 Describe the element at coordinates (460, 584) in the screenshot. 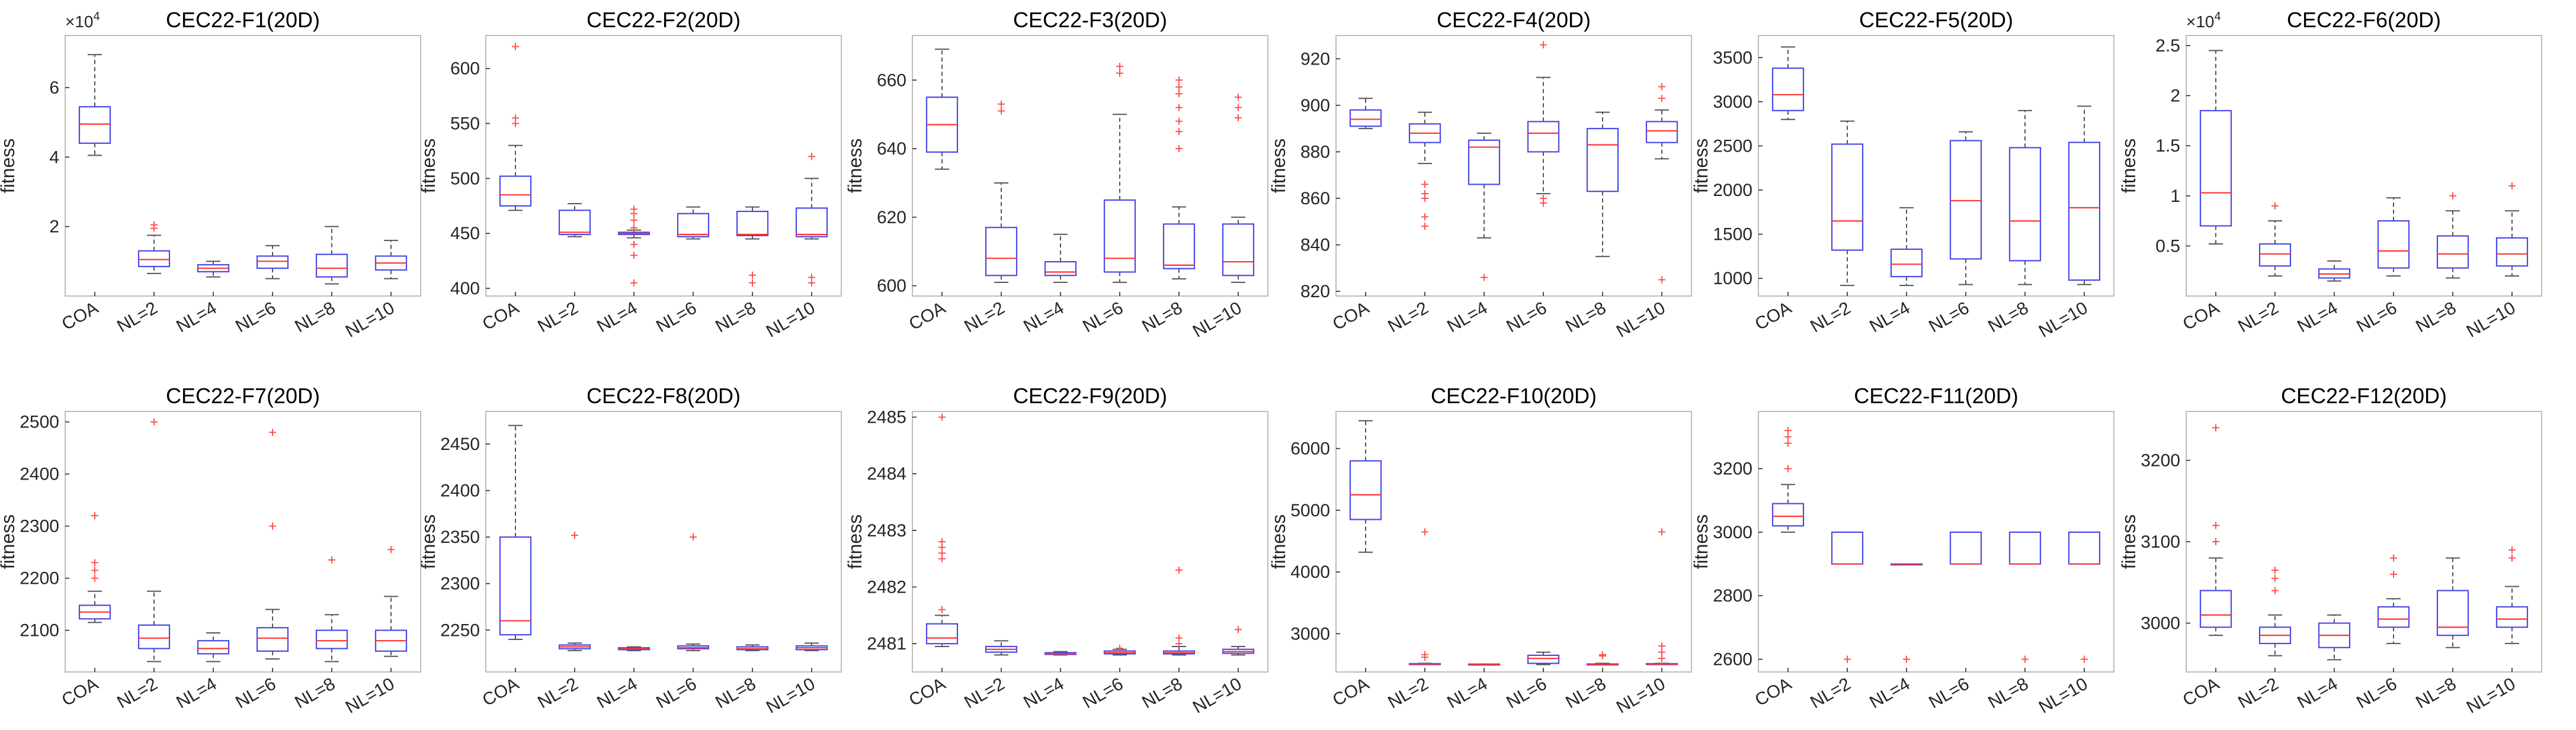

I see `y-tick-label: 2300` at that location.